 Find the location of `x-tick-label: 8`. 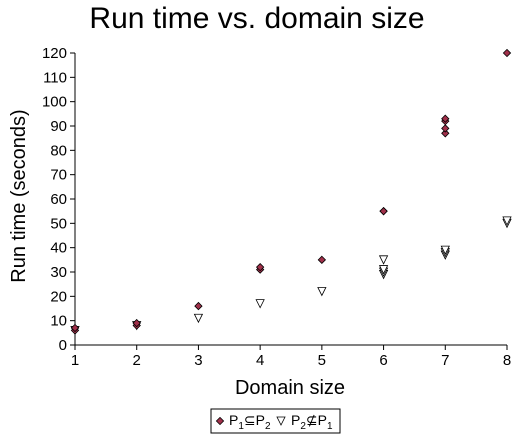

x-tick-label: 8 is located at coordinates (507, 360).